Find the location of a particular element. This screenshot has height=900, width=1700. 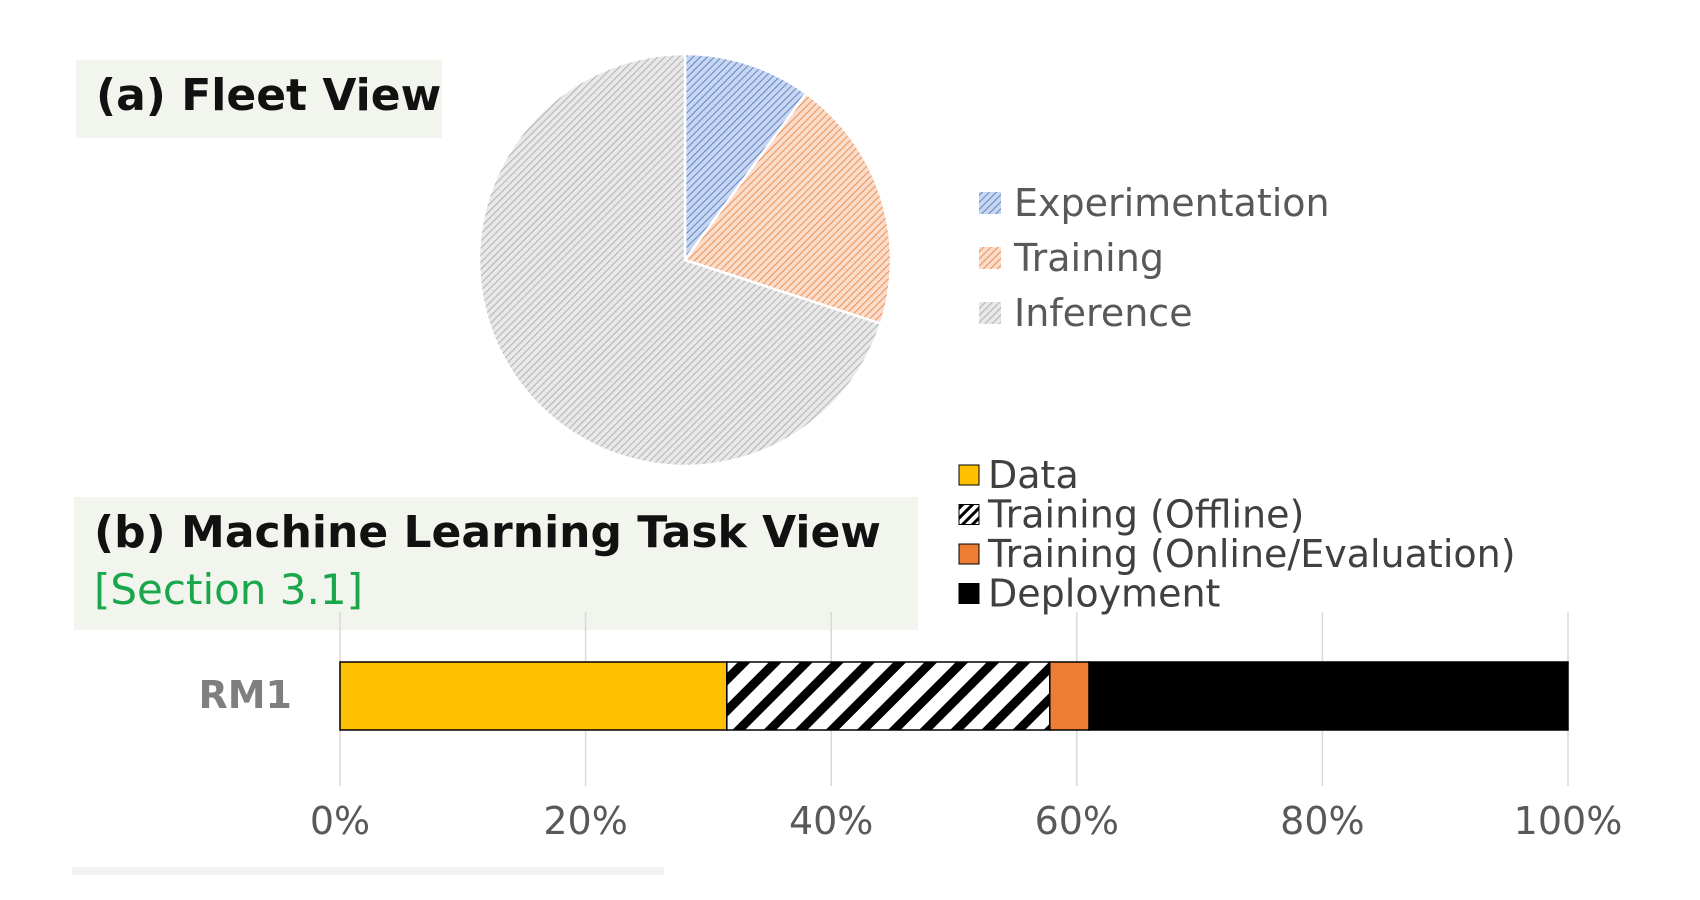

fleet-view-title-box: (a) Fleet View is located at coordinates (259, 99).